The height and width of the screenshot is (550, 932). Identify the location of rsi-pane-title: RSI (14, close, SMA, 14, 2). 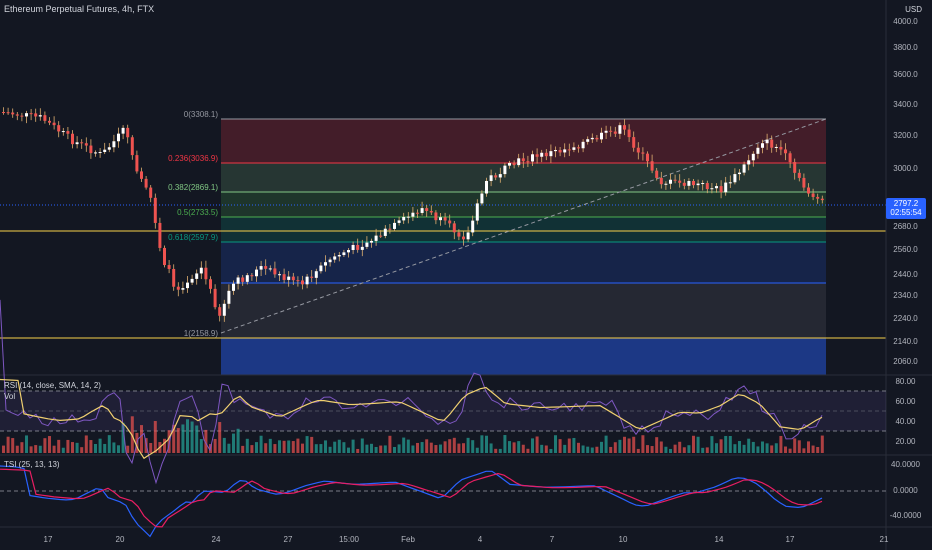
(52, 385).